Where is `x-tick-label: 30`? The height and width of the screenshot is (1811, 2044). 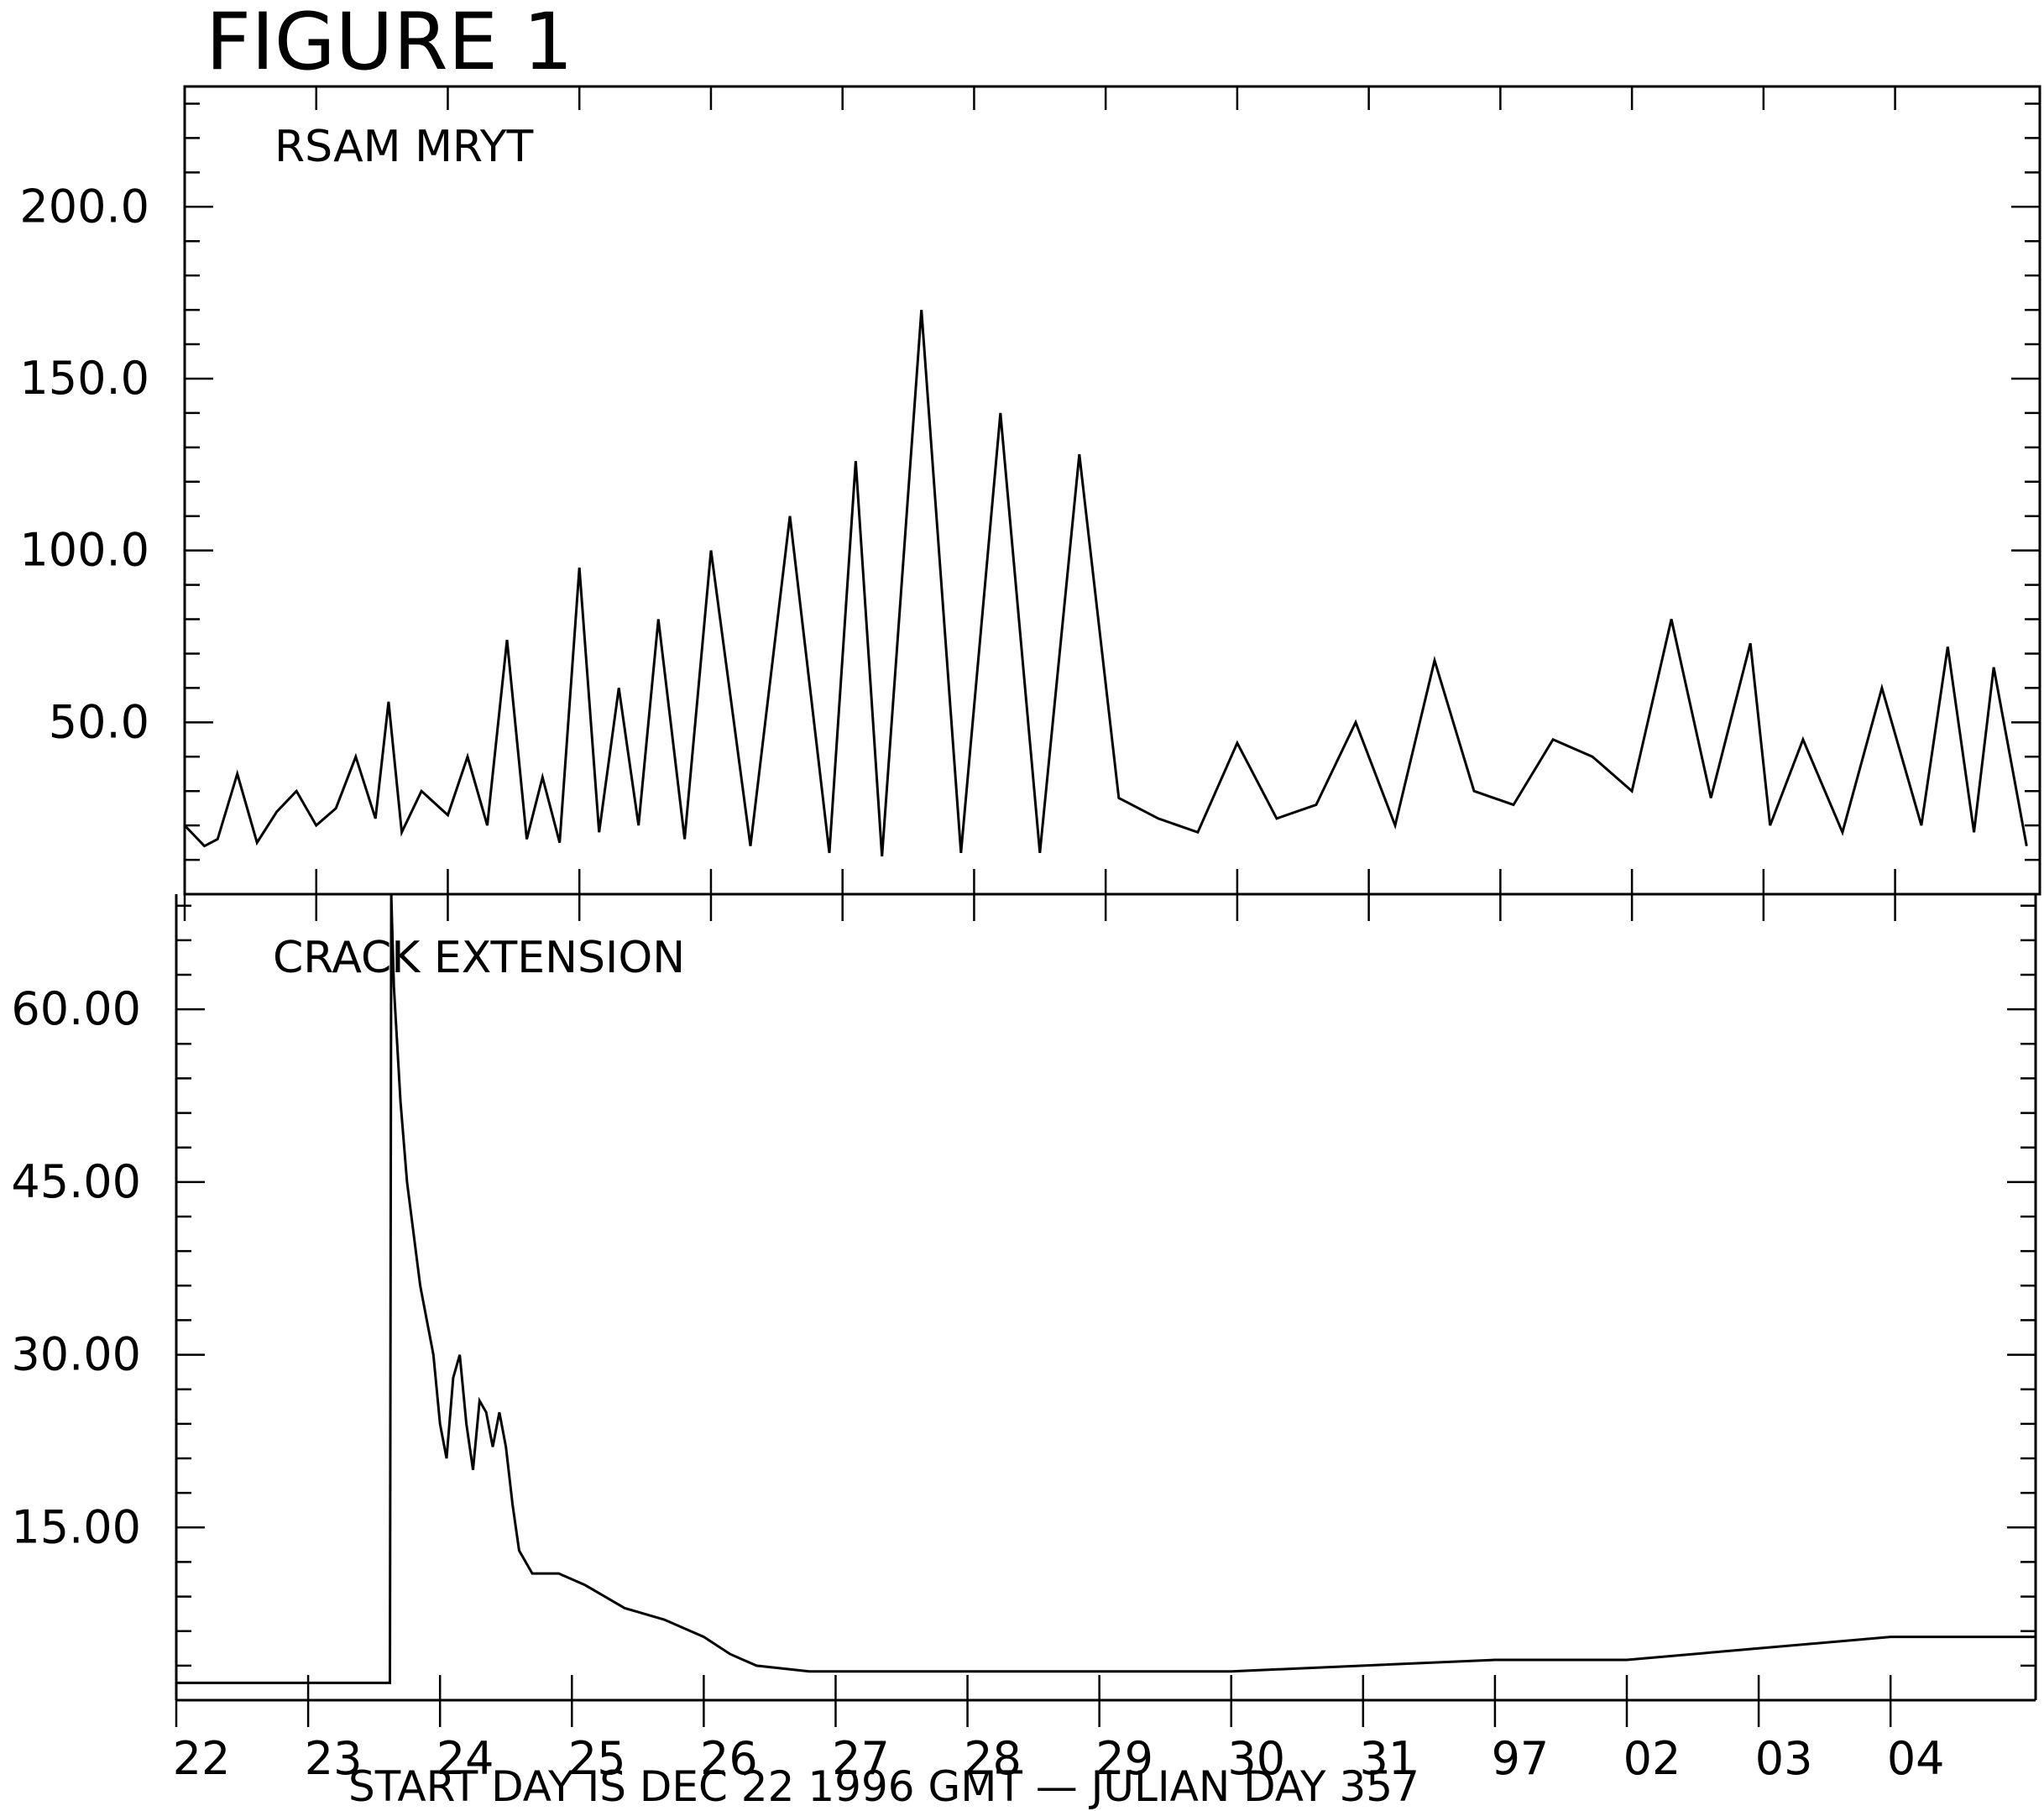
x-tick-label: 30 is located at coordinates (1256, 1758).